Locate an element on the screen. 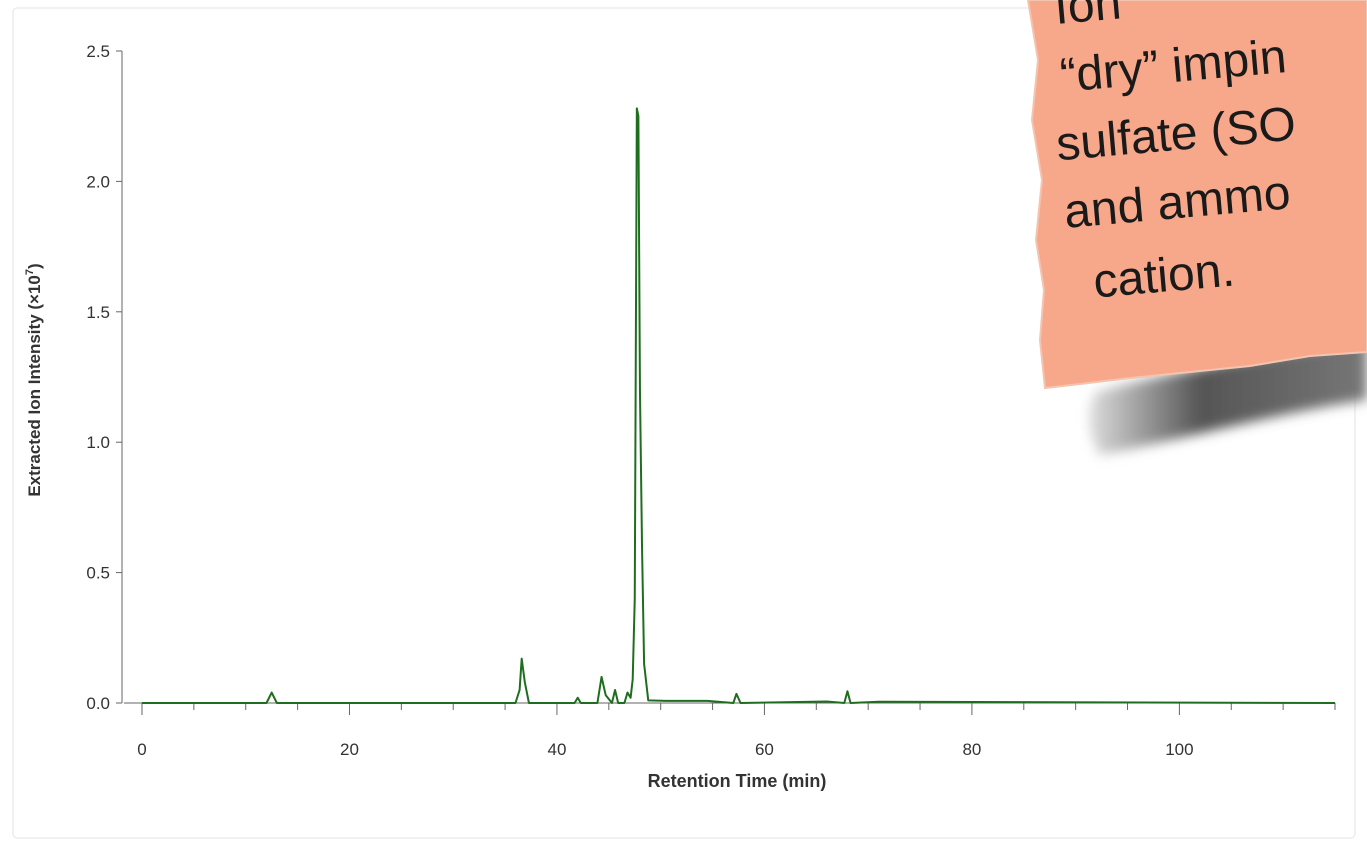 The image size is (1367, 842). x-tick-label: 40 is located at coordinates (556, 749).